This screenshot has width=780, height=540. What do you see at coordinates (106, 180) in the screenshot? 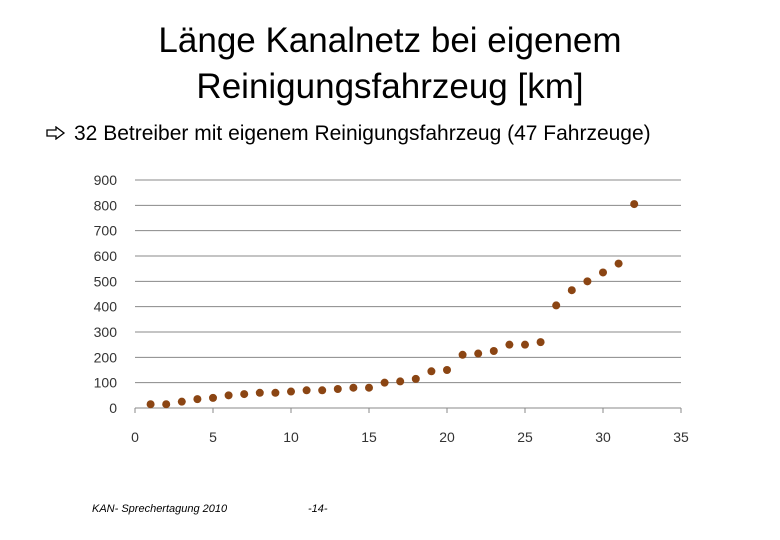
I see `y-tick-label-900: 900` at bounding box center [106, 180].